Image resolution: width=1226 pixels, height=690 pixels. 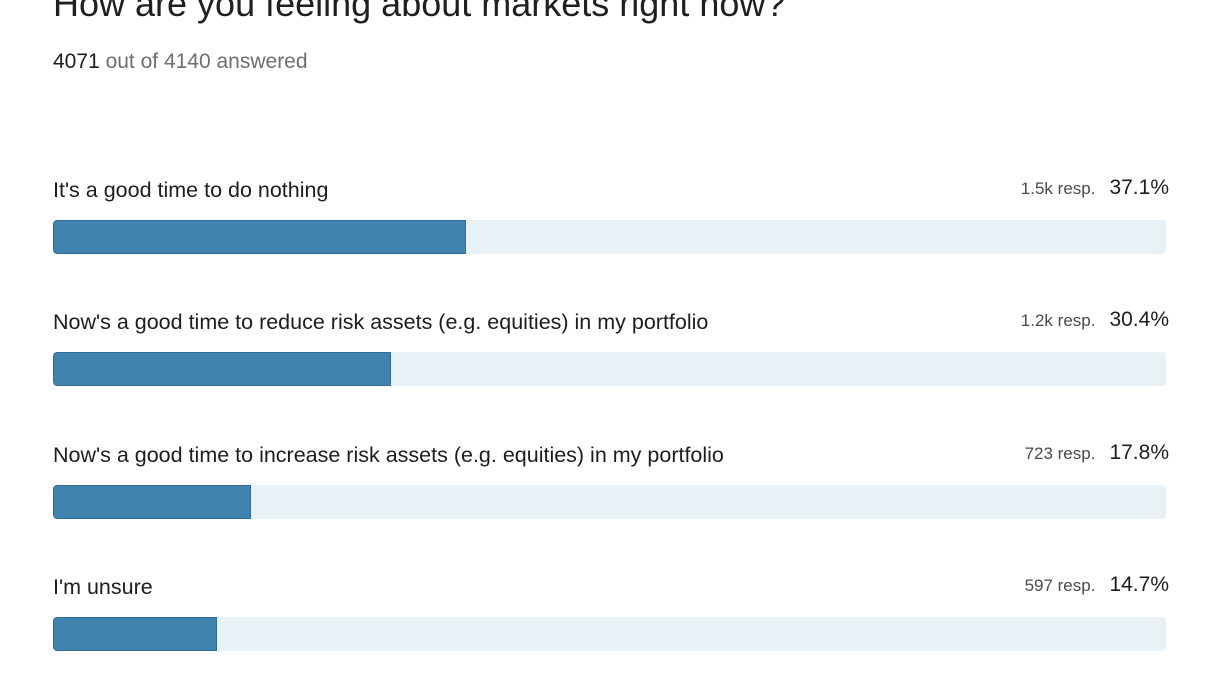 What do you see at coordinates (76, 61) in the screenshot?
I see `answered-count: 4071` at bounding box center [76, 61].